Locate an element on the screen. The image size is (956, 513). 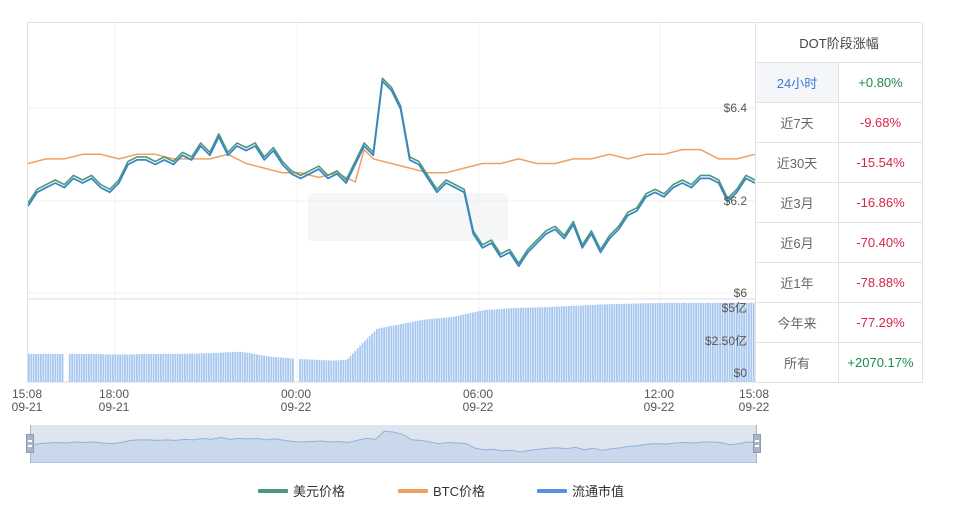
period-change: +0.80% is located at coordinates (880, 82).